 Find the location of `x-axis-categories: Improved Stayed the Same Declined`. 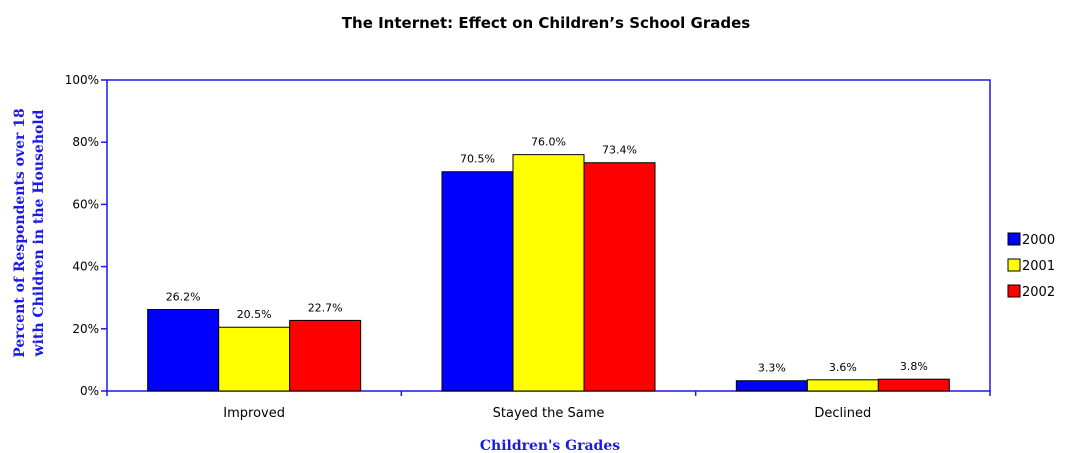

x-axis-categories: Improved Stayed the Same Declined is located at coordinates (548, 406).